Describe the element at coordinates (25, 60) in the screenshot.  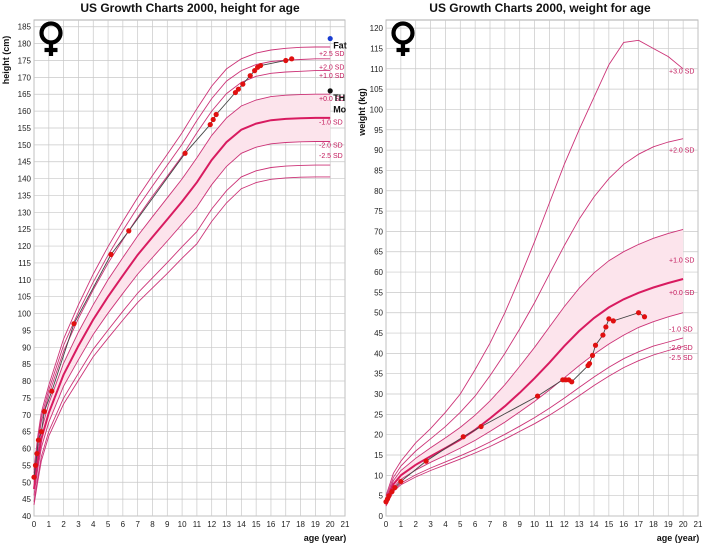
I see `y-tick-label: 175` at that location.